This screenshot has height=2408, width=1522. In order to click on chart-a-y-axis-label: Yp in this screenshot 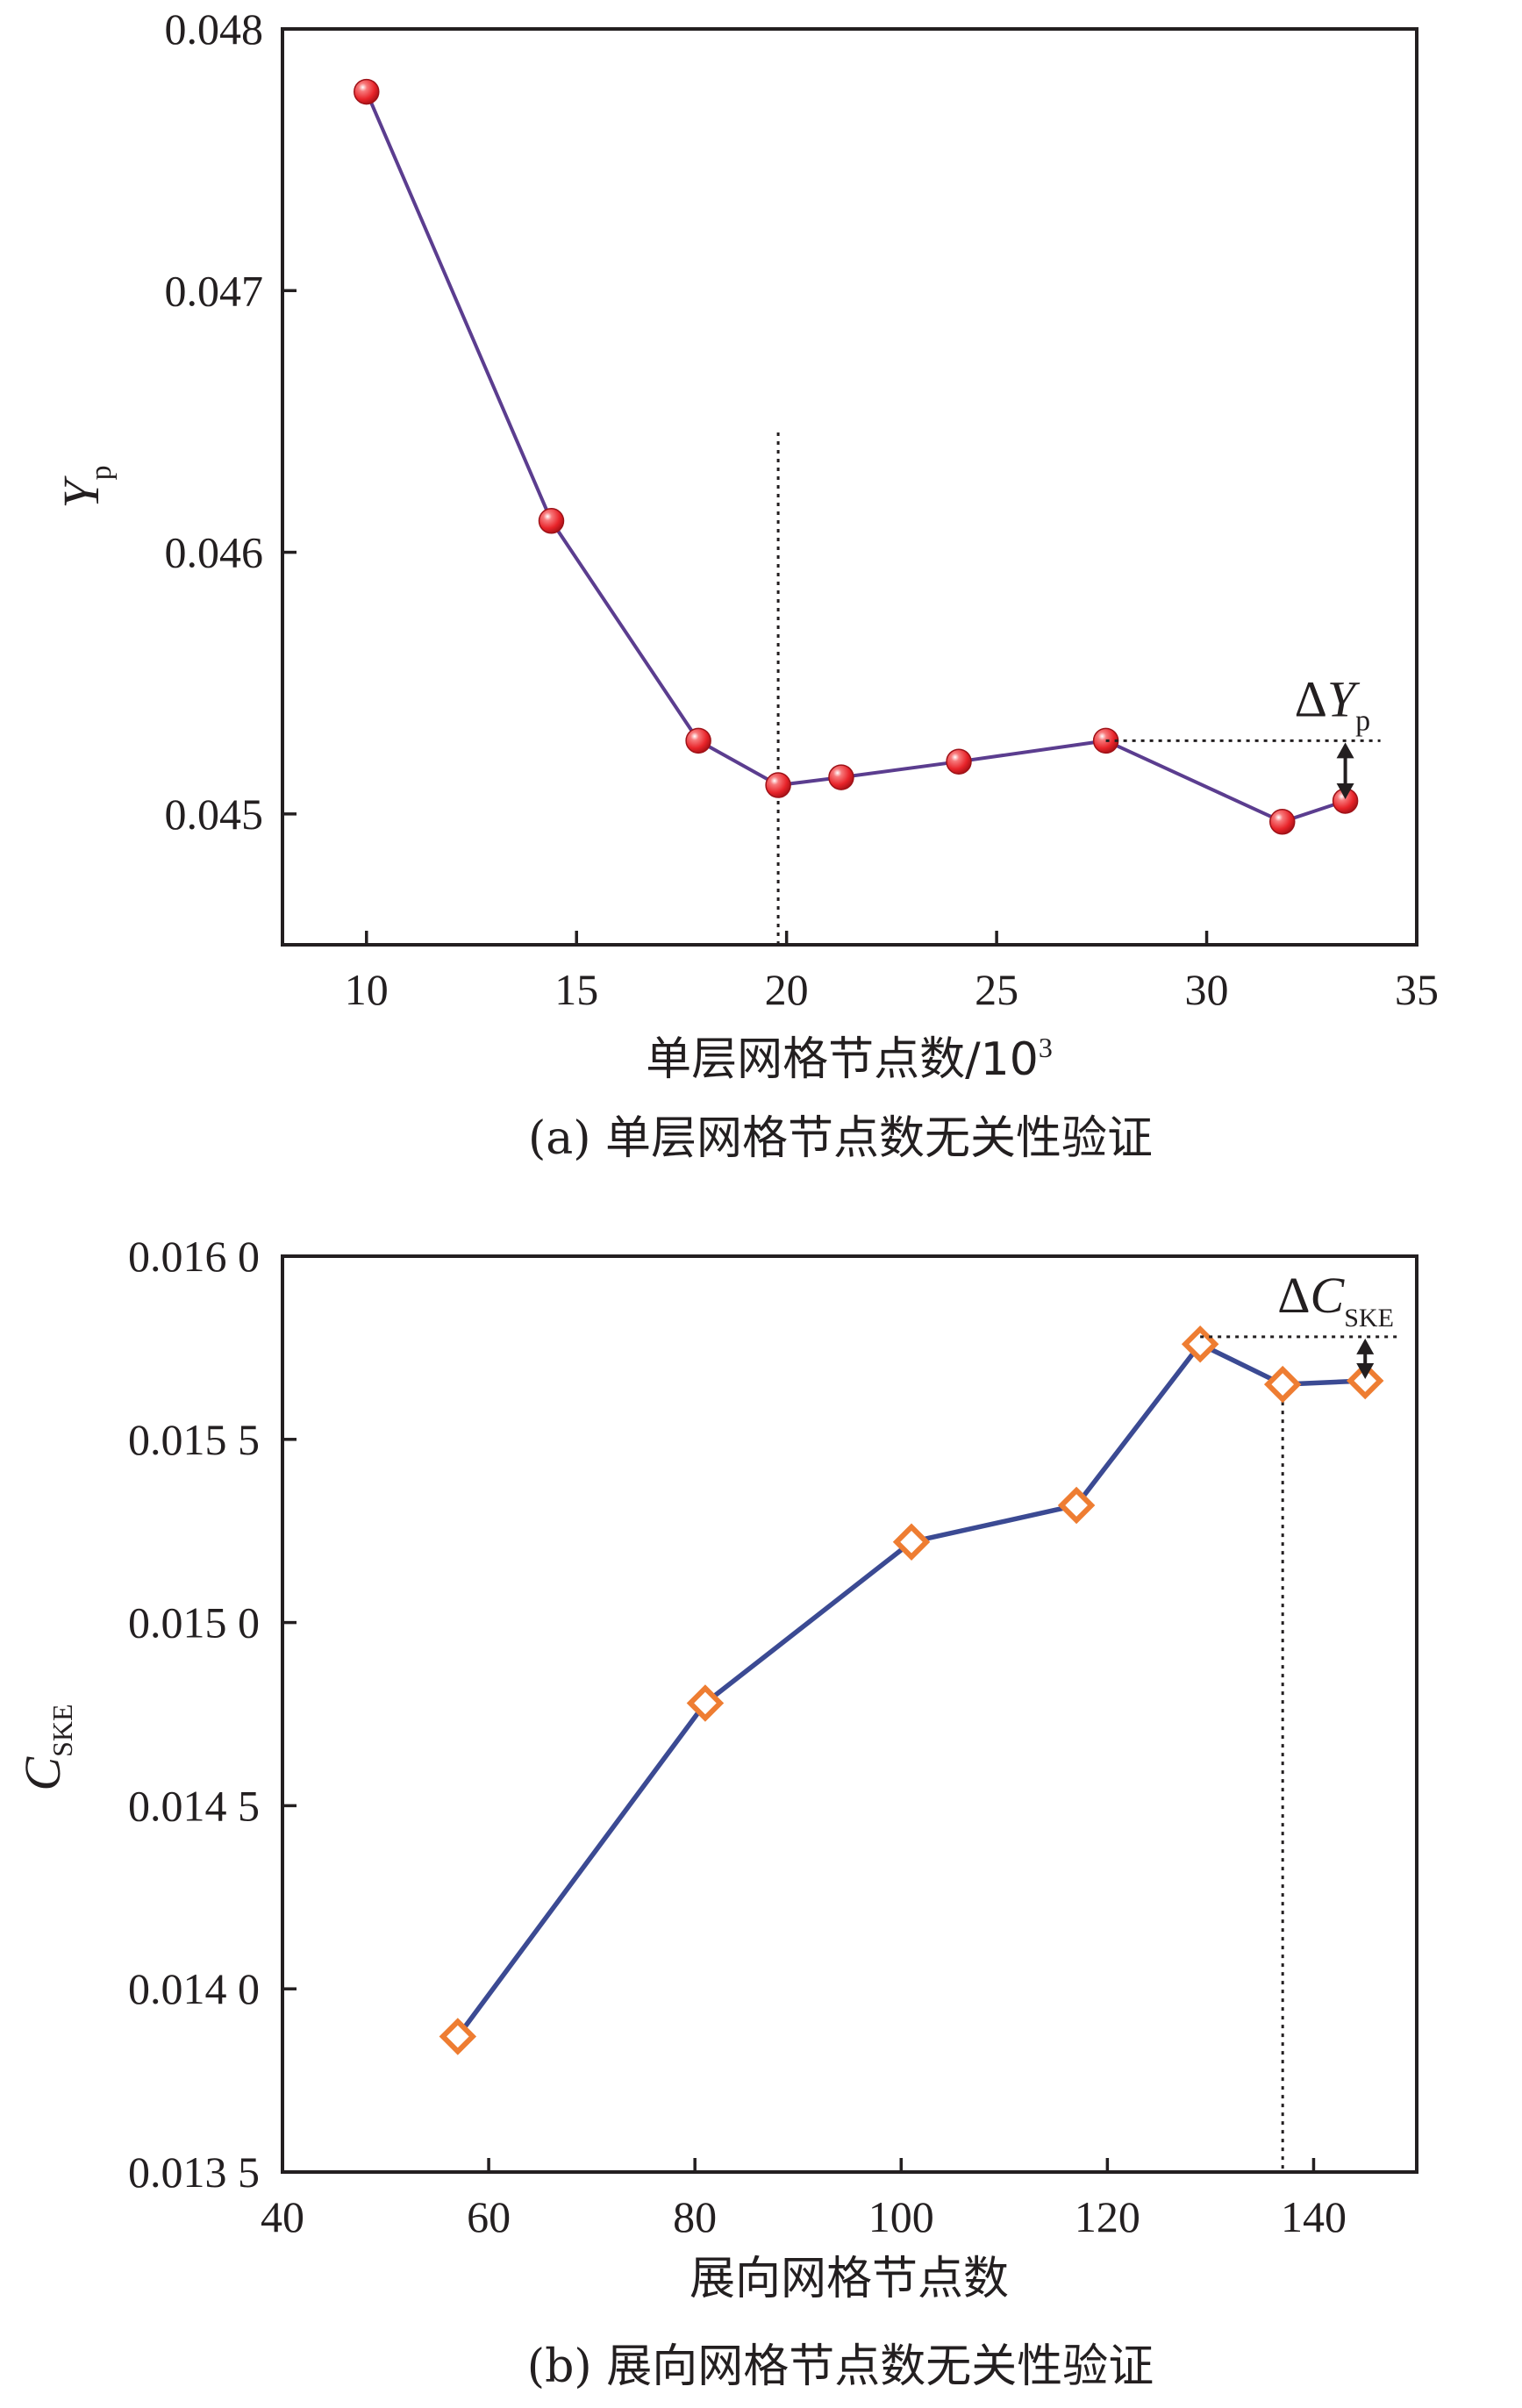, I will do `click(85, 486)`.